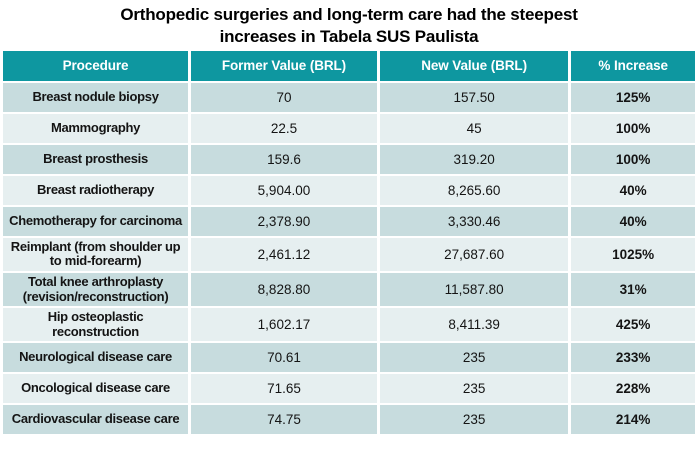  Describe the element at coordinates (284, 358) in the screenshot. I see `cell-former-value: 70.61` at that location.